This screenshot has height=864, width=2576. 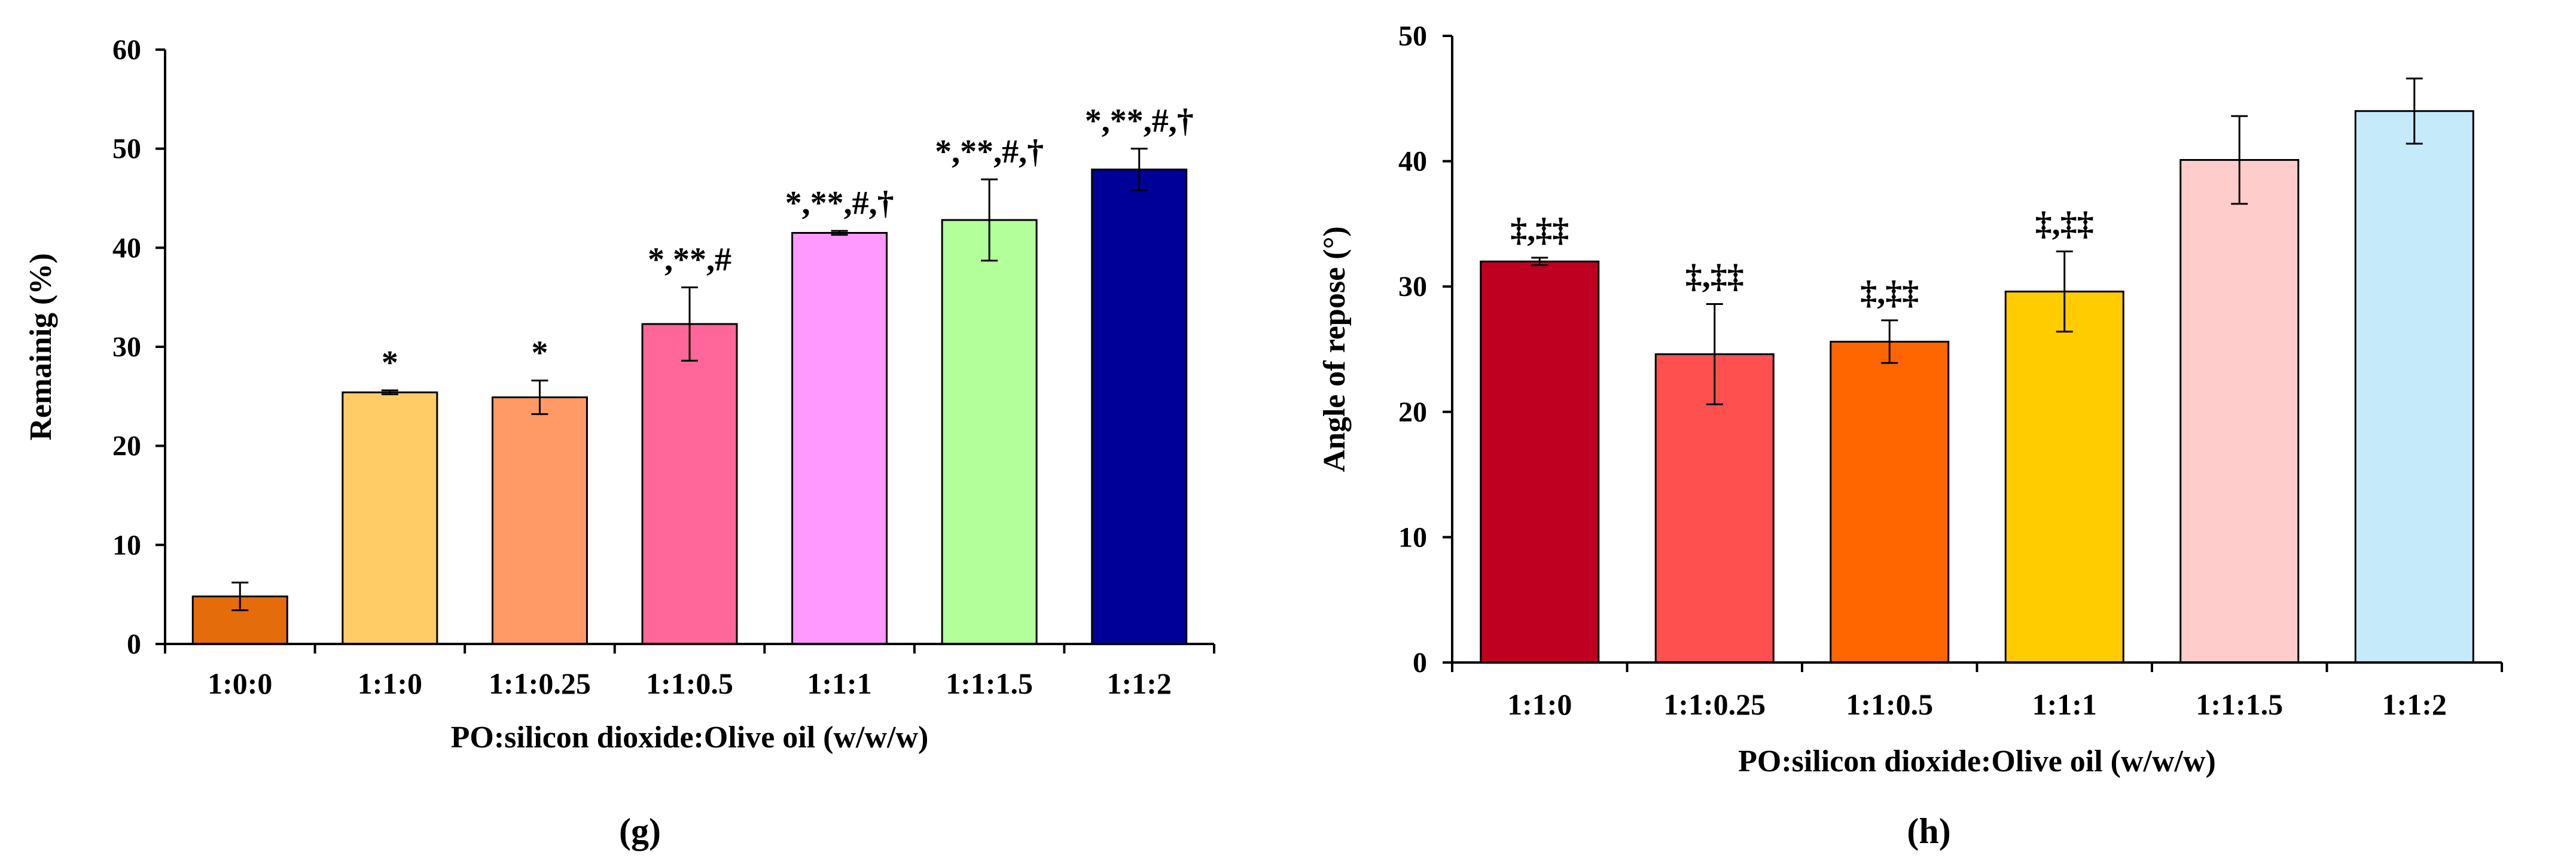 What do you see at coordinates (240, 683) in the screenshot?
I see `x-category-label: 1:0:0` at bounding box center [240, 683].